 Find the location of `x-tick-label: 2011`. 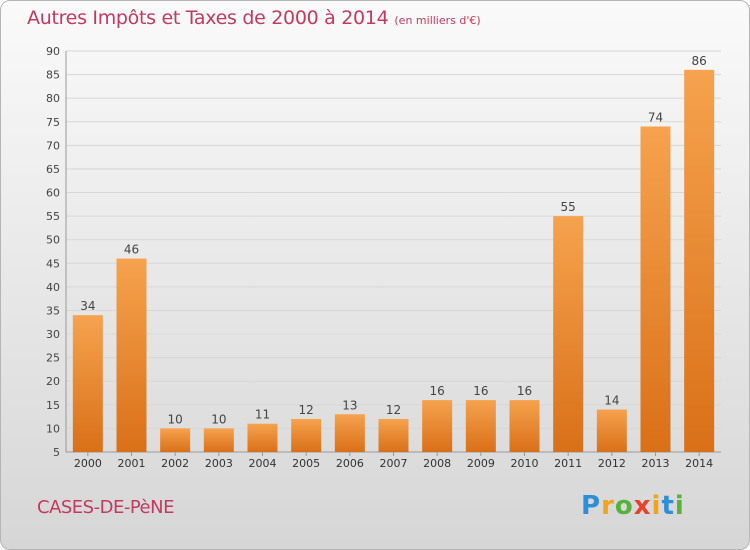

x-tick-label: 2011 is located at coordinates (568, 463).